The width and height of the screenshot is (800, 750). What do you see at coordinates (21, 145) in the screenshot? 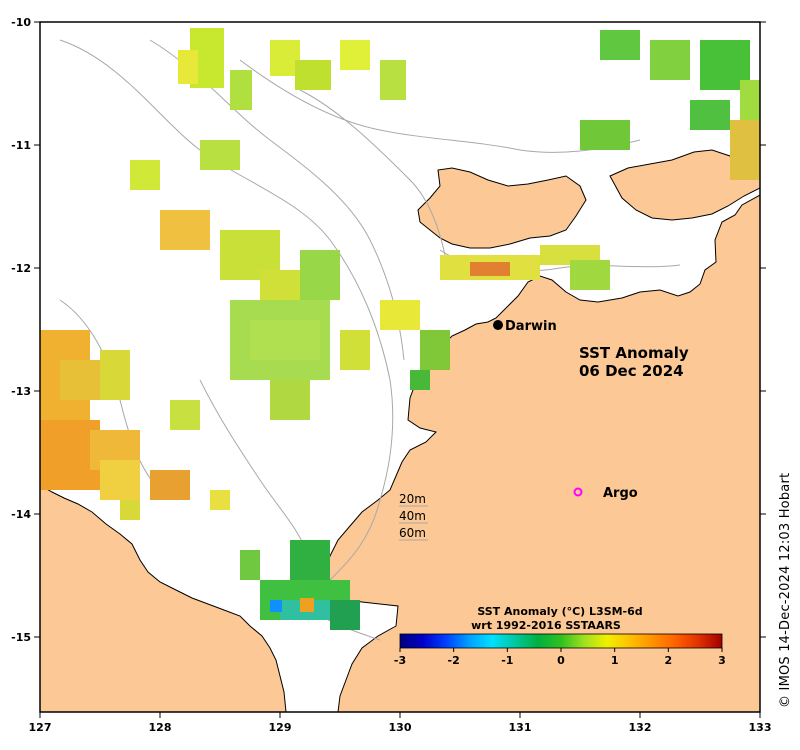
I see `lat-tick-label: -11` at bounding box center [21, 145].